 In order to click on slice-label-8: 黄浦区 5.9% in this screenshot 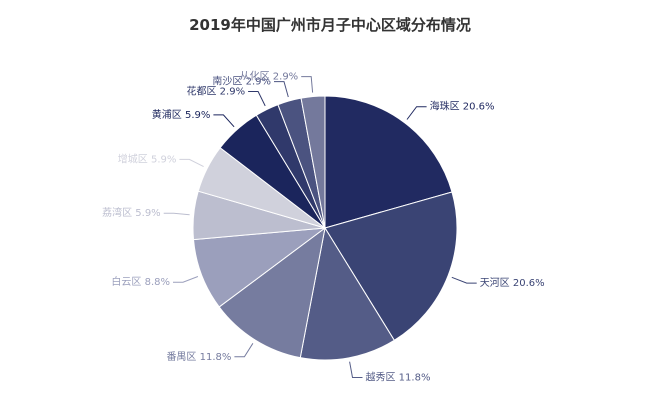, I will do `click(181, 114)`.